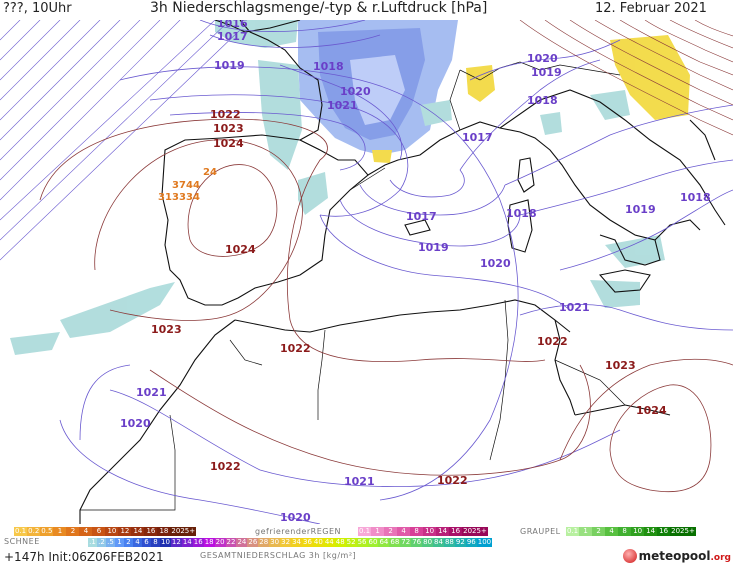  I want to click on snow-swatches: 0.1 0.2 0.5 1 2 4 6 10 12 14 16 18 2025+, so click(105, 531).